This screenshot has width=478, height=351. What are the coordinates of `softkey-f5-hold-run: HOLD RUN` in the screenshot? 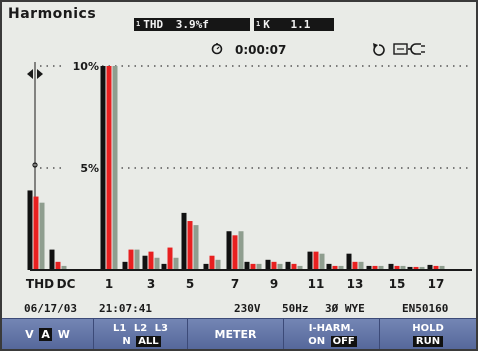 It's located at (428, 334).